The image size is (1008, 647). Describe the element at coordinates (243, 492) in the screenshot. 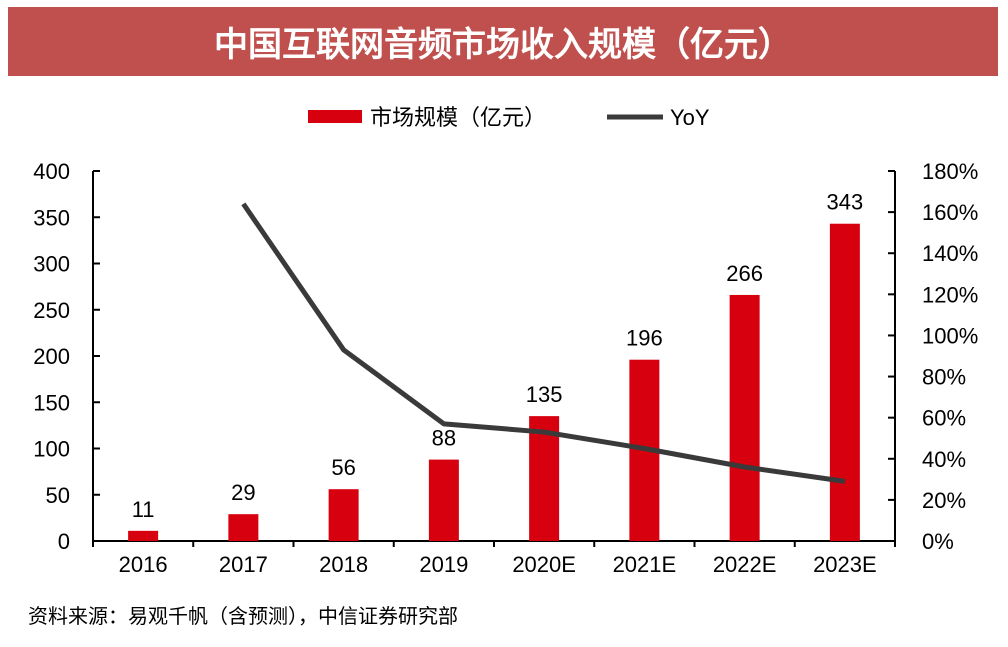

I see `bar-value-label: 29` at that location.